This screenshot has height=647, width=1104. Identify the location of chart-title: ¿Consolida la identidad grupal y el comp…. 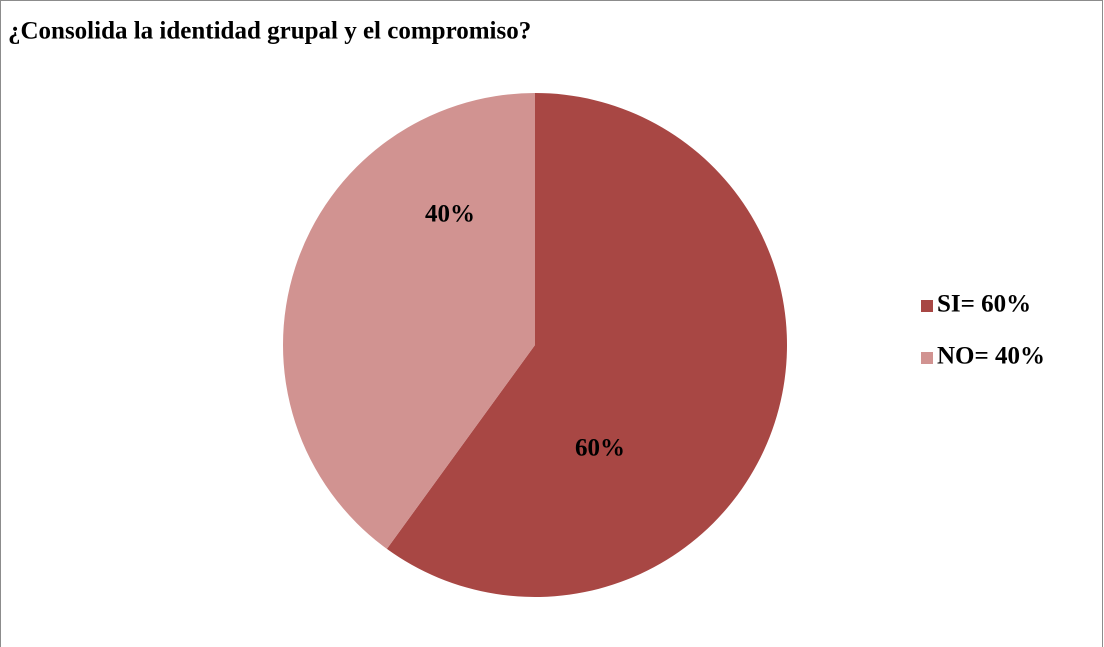
(269, 31).